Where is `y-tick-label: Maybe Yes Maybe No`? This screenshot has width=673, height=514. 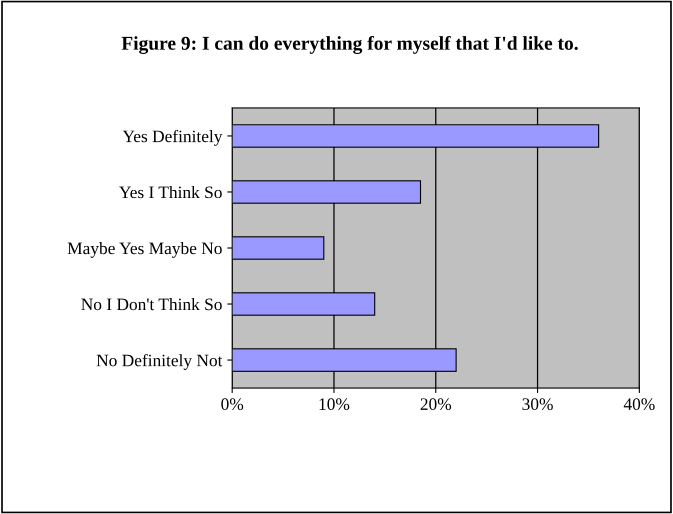
y-tick-label: Maybe Yes Maybe No is located at coordinates (145, 250).